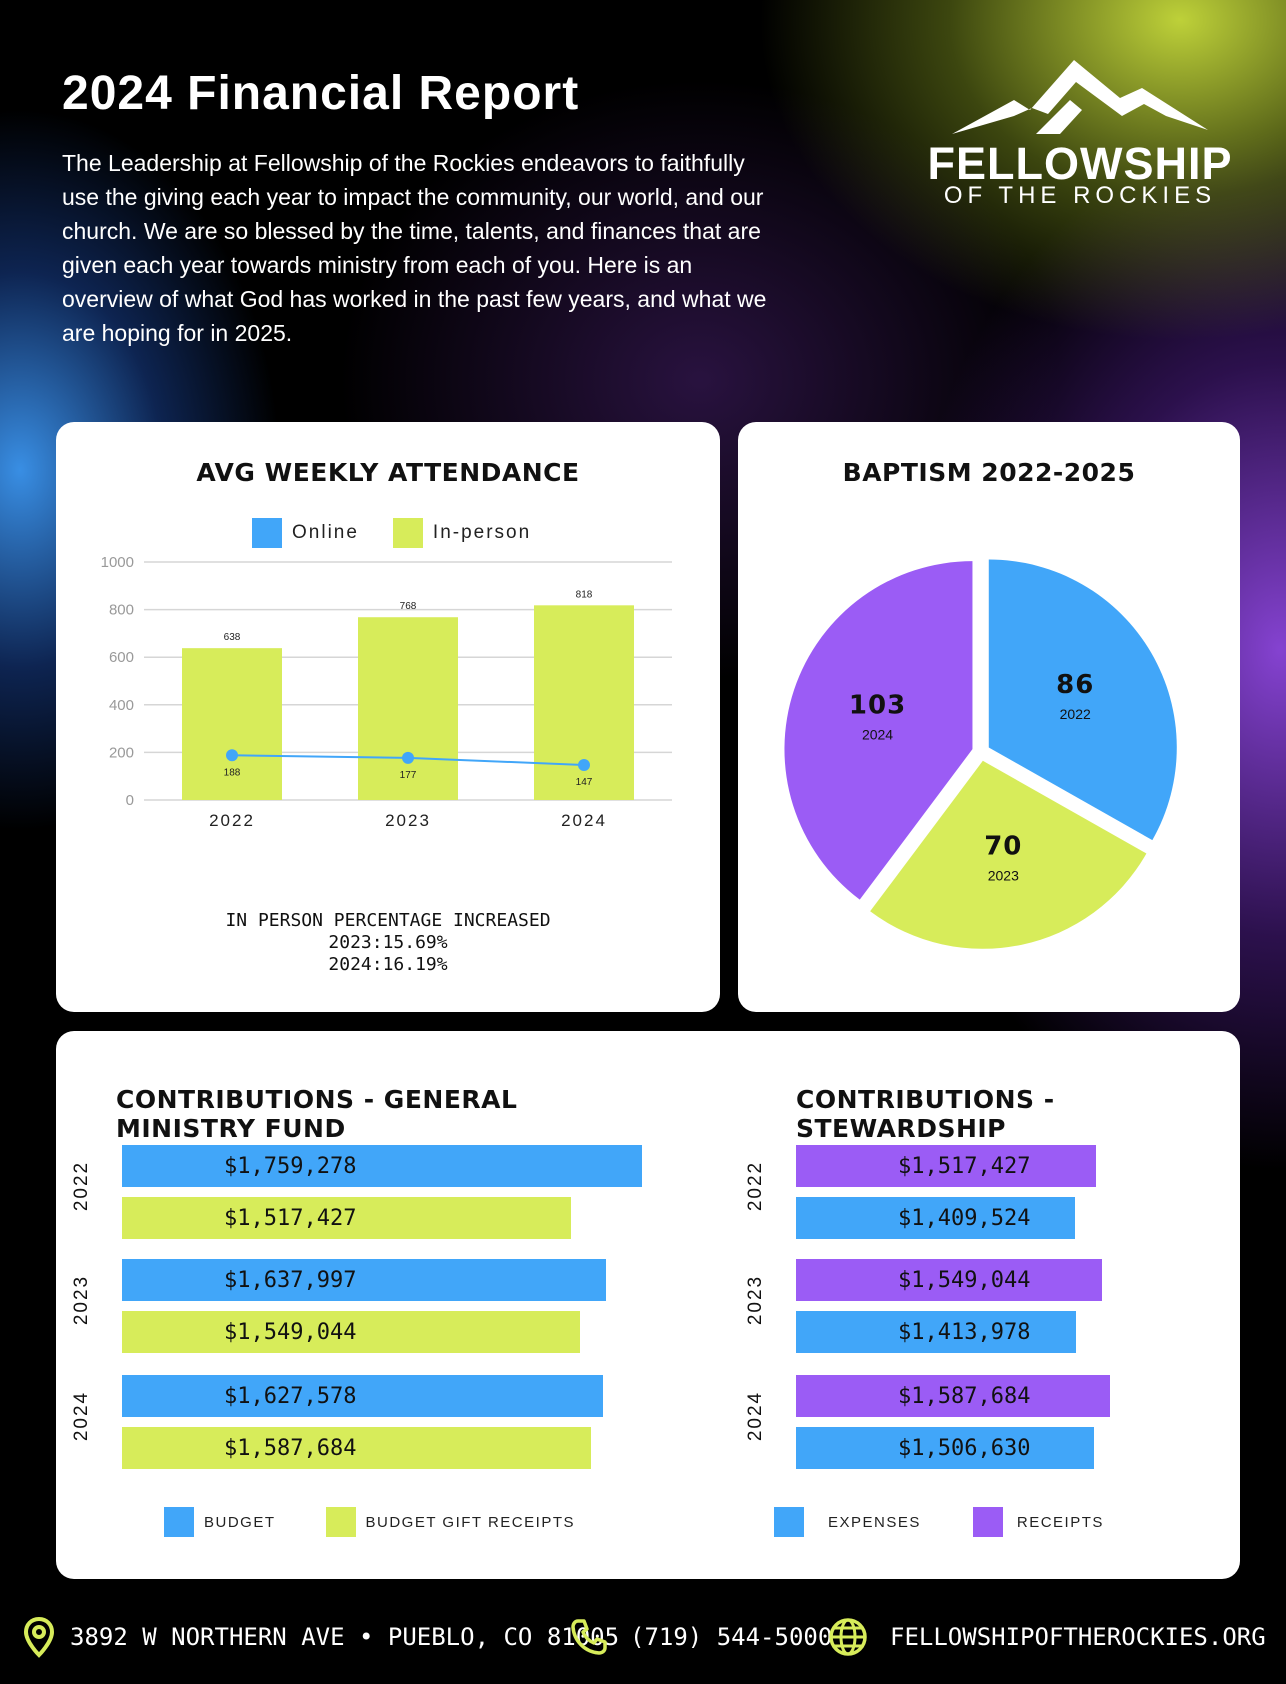 The width and height of the screenshot is (1286, 1684). I want to click on legend-swatch-budget-gift-receipts, so click(340, 1522).